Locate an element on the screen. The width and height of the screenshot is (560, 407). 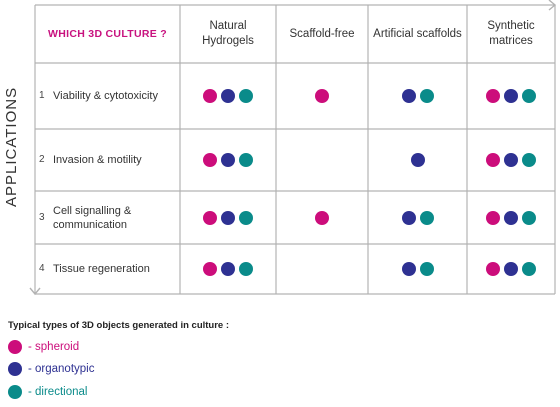
legend-label: - directional is located at coordinates (58, 392).